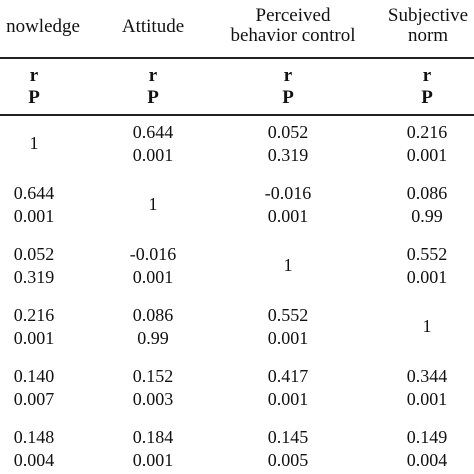  I want to click on cell-r1-c3: 0.052 0.319, so click(288, 144).